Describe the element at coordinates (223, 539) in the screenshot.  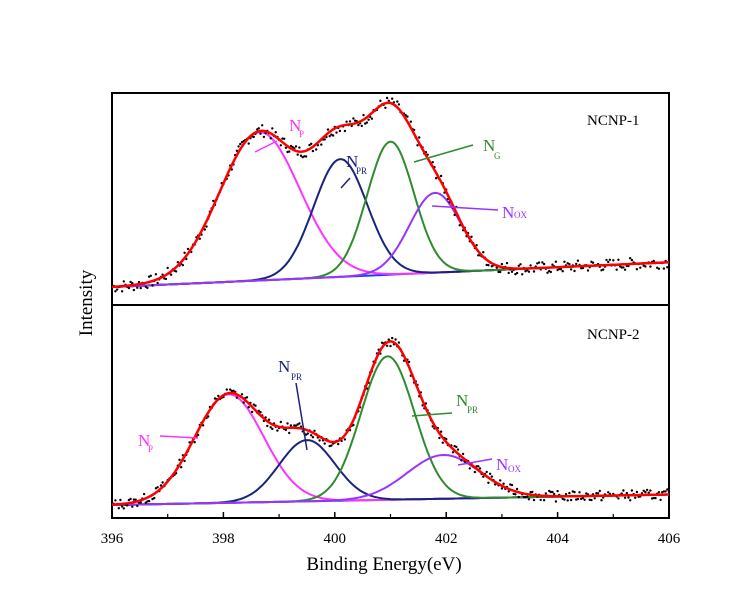
I see `x-tick-label: 398` at that location.